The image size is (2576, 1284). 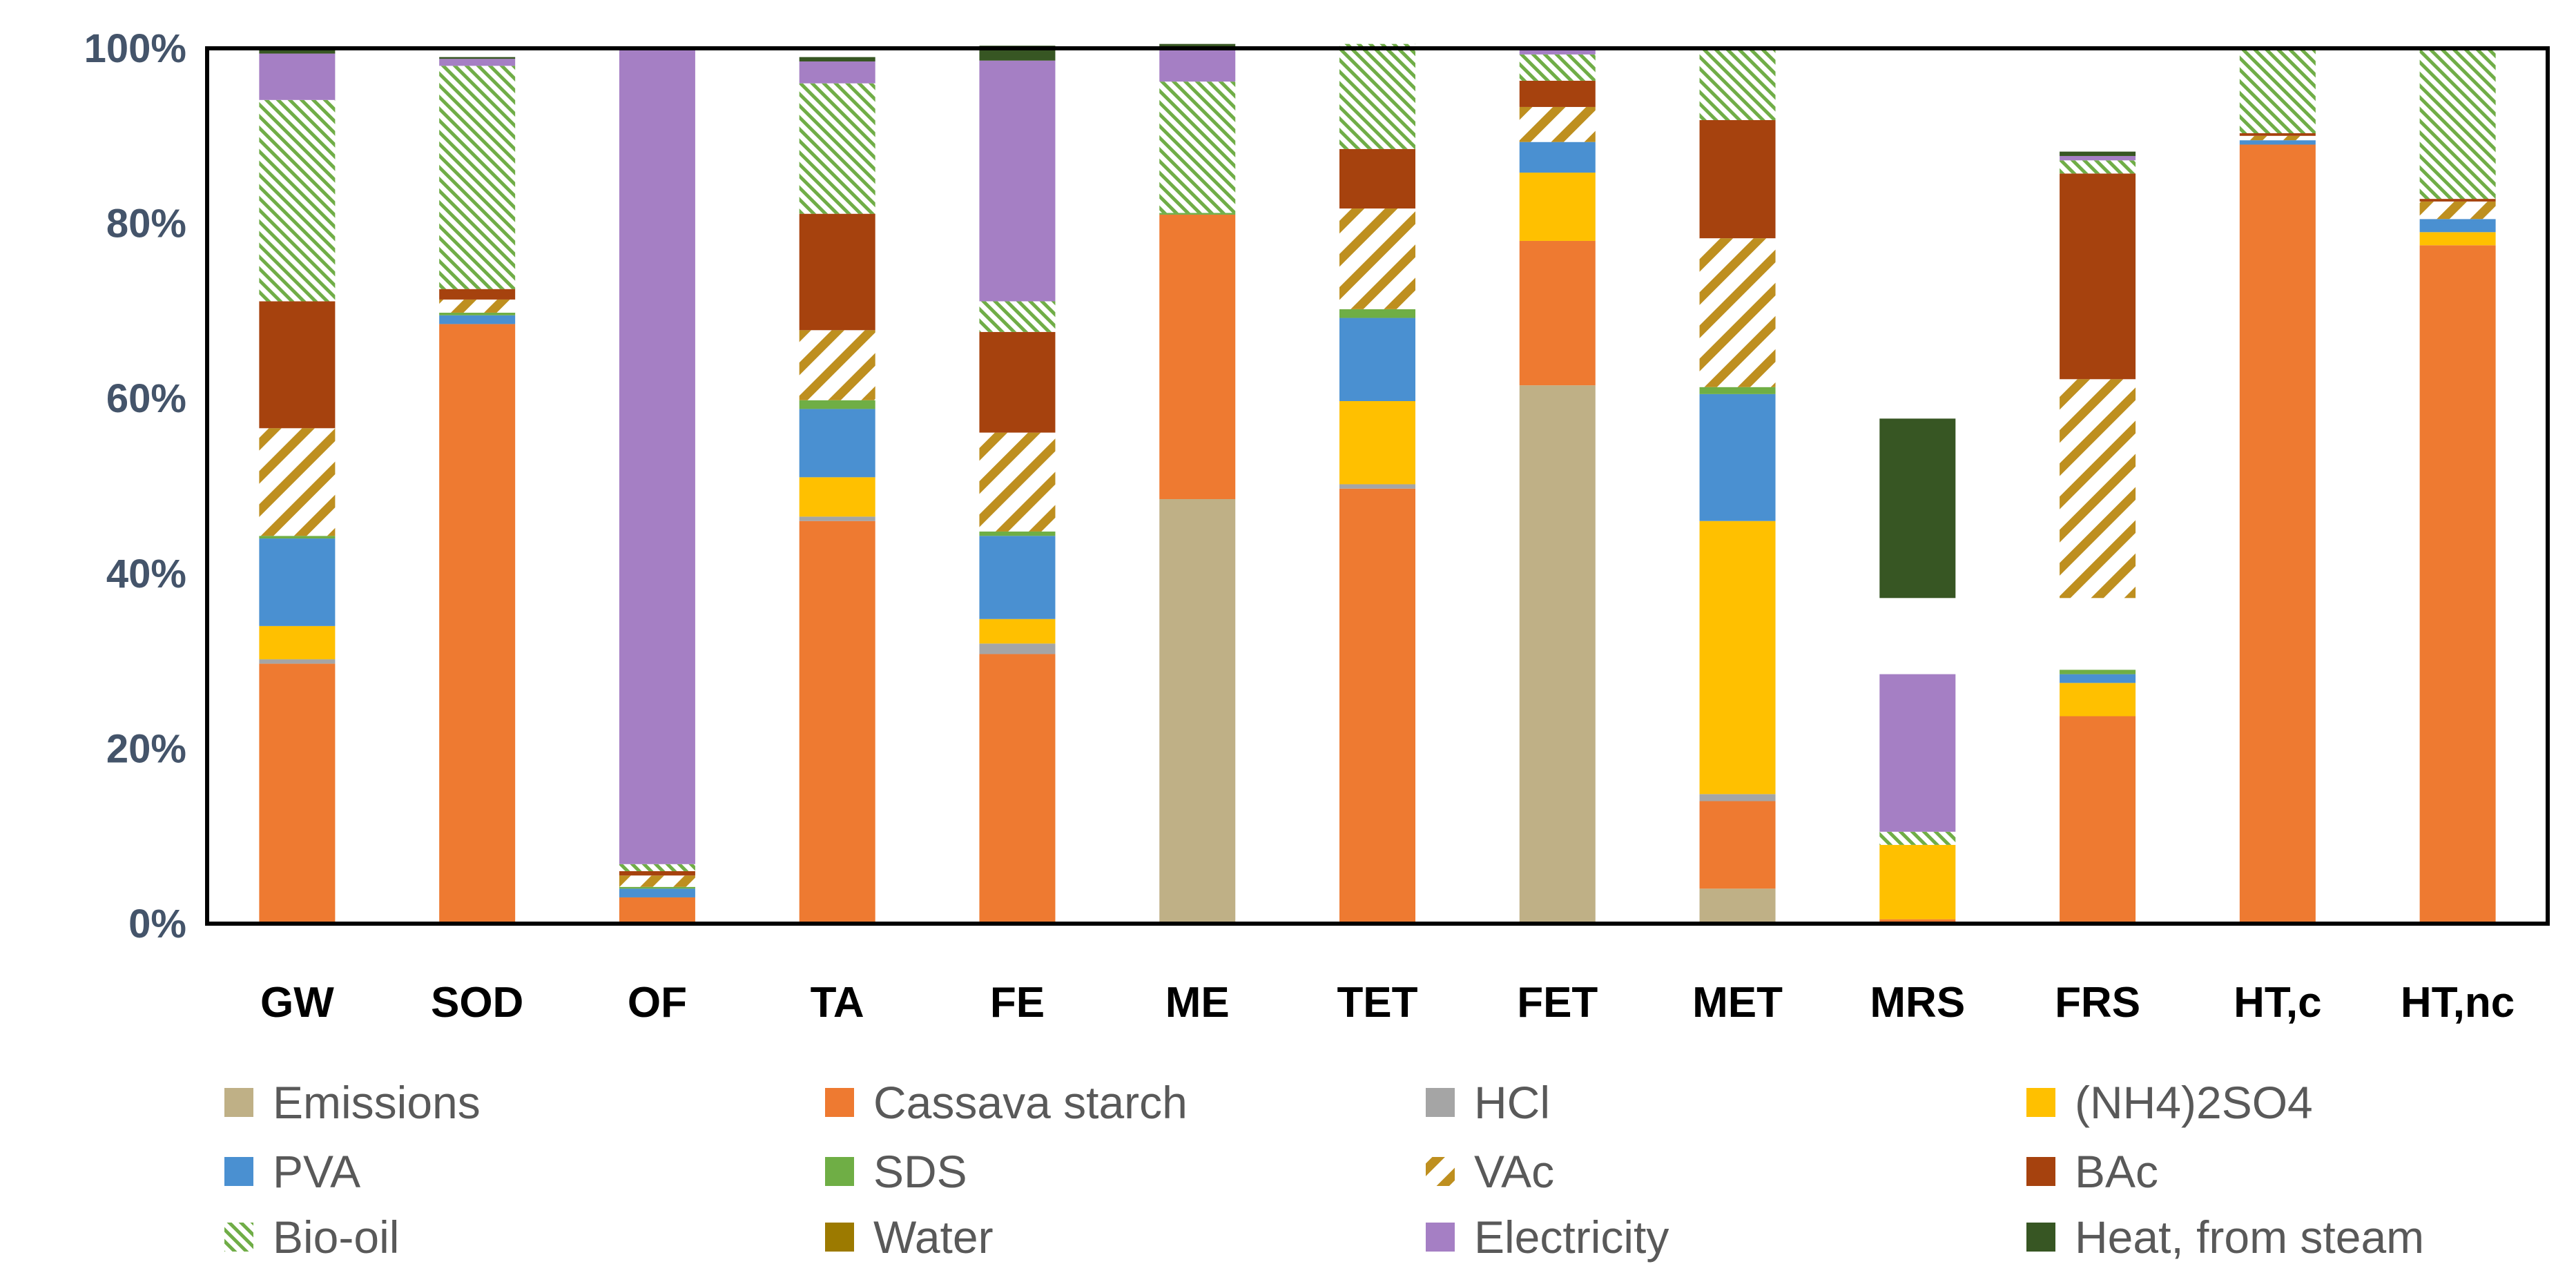 I want to click on x-tick-label: OF, so click(x=658, y=1003).